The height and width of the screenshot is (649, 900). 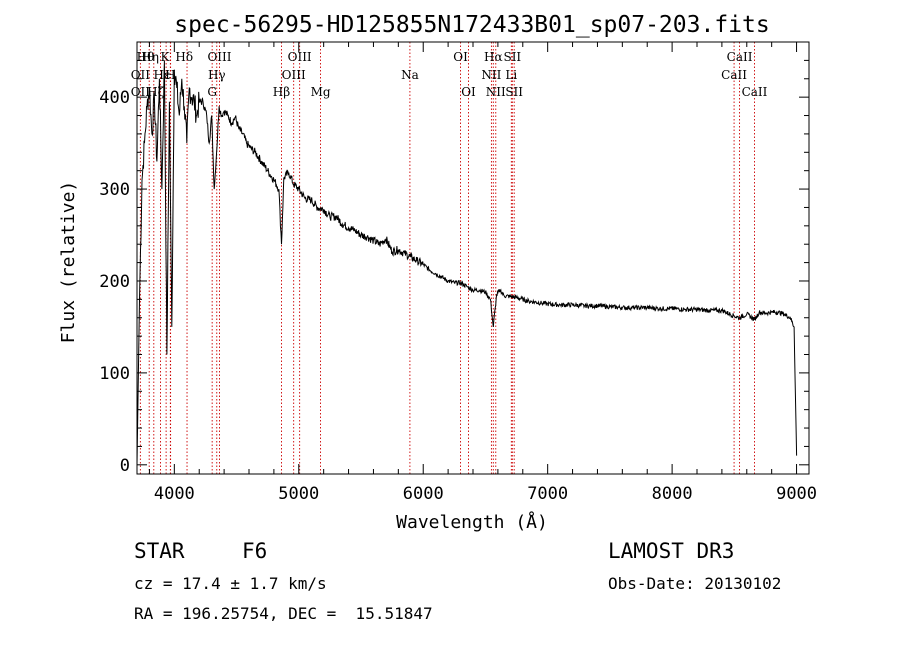 I want to click on line-label-9: CaII, so click(x=740, y=57).